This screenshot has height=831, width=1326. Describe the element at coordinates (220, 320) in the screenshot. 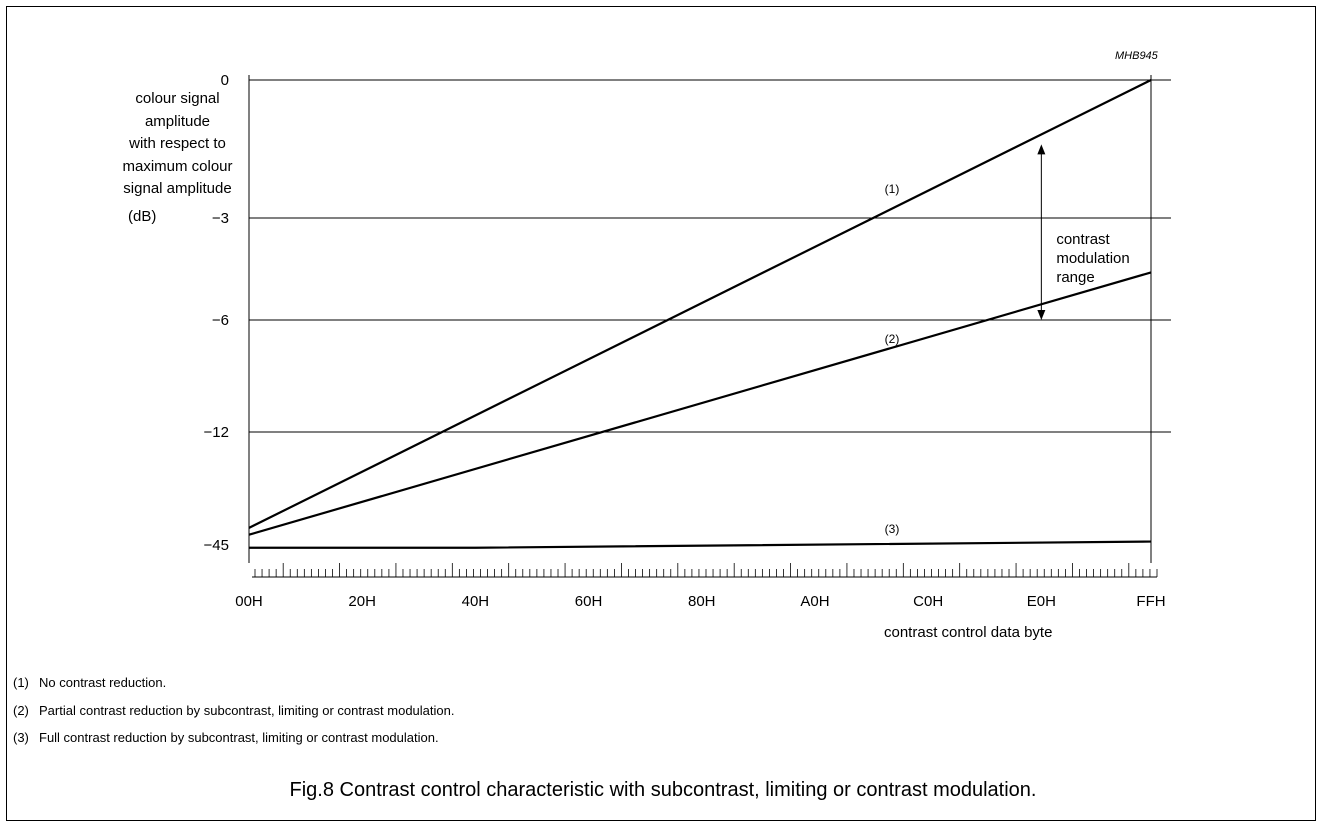

I see `y-tick-label: −6` at that location.